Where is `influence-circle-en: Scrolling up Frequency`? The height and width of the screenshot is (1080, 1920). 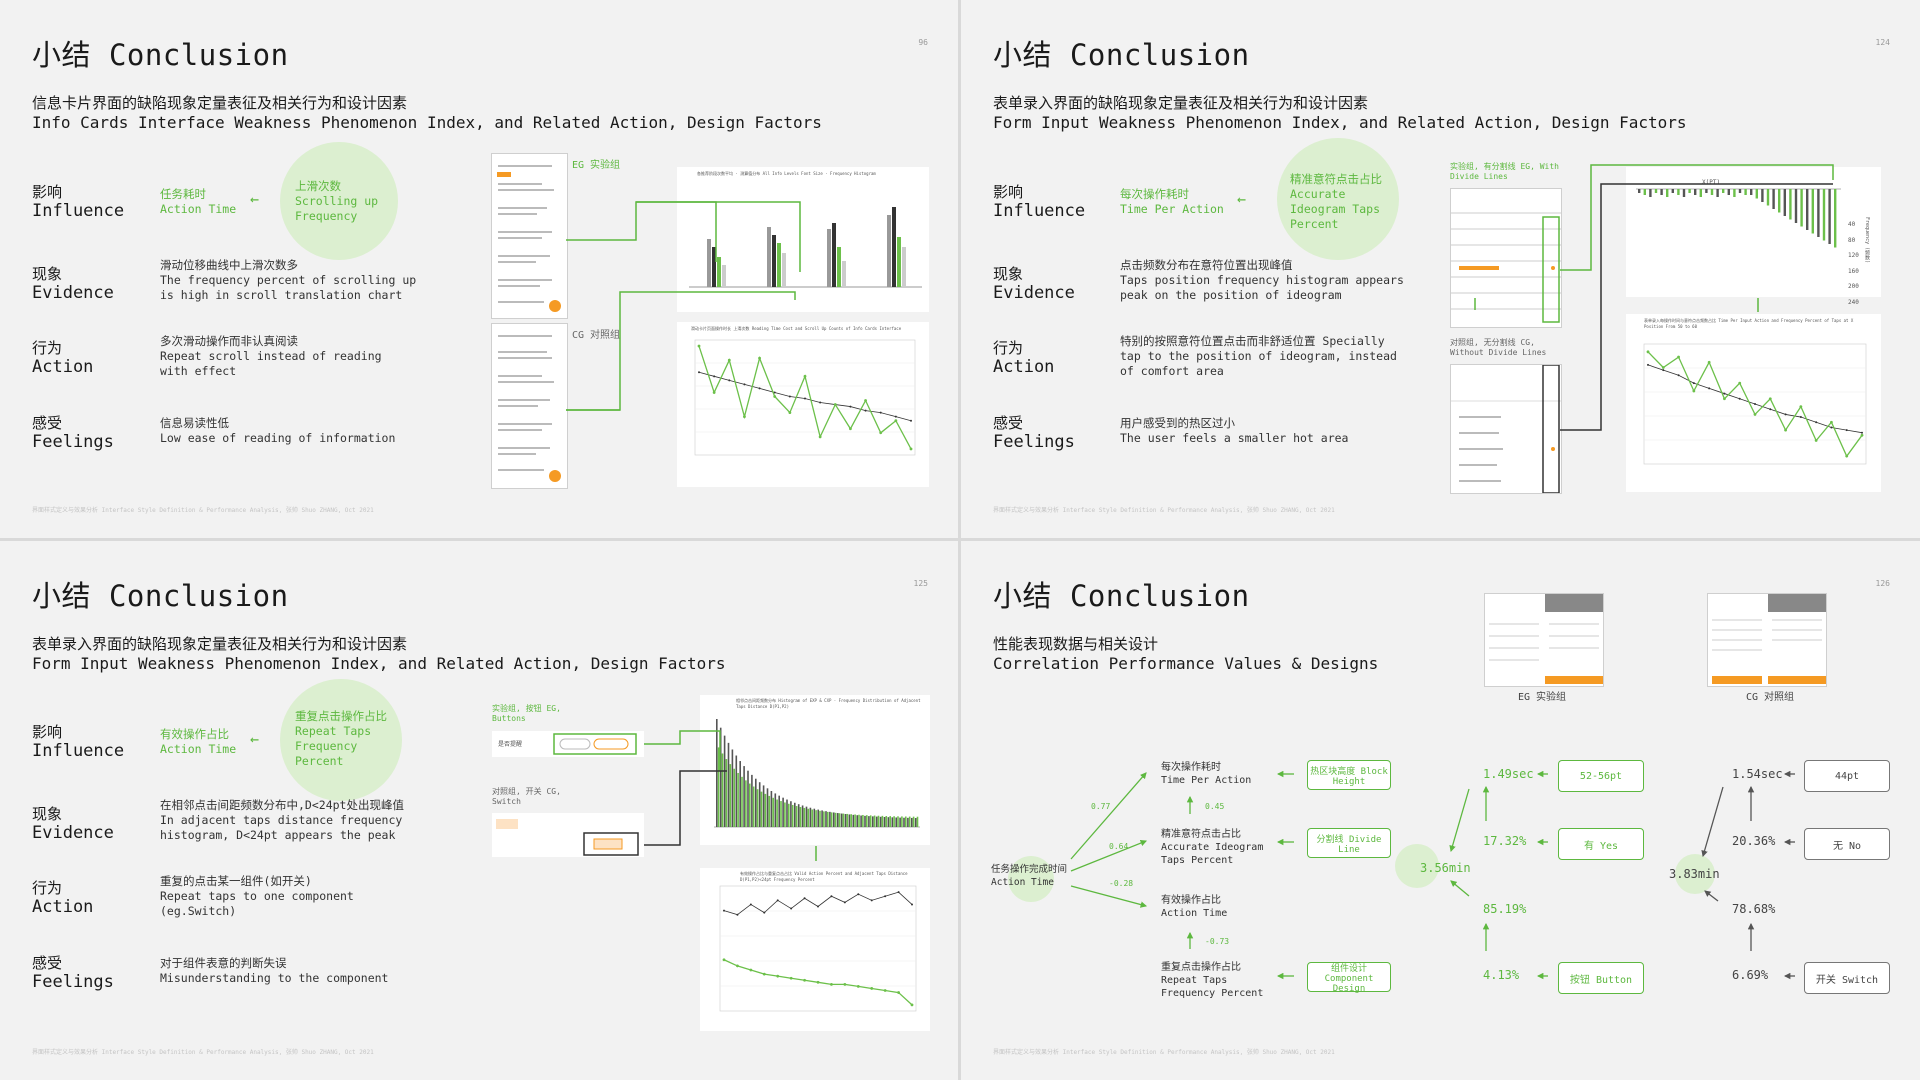
influence-circle-en: Scrolling up Frequency is located at coordinates (337, 208).